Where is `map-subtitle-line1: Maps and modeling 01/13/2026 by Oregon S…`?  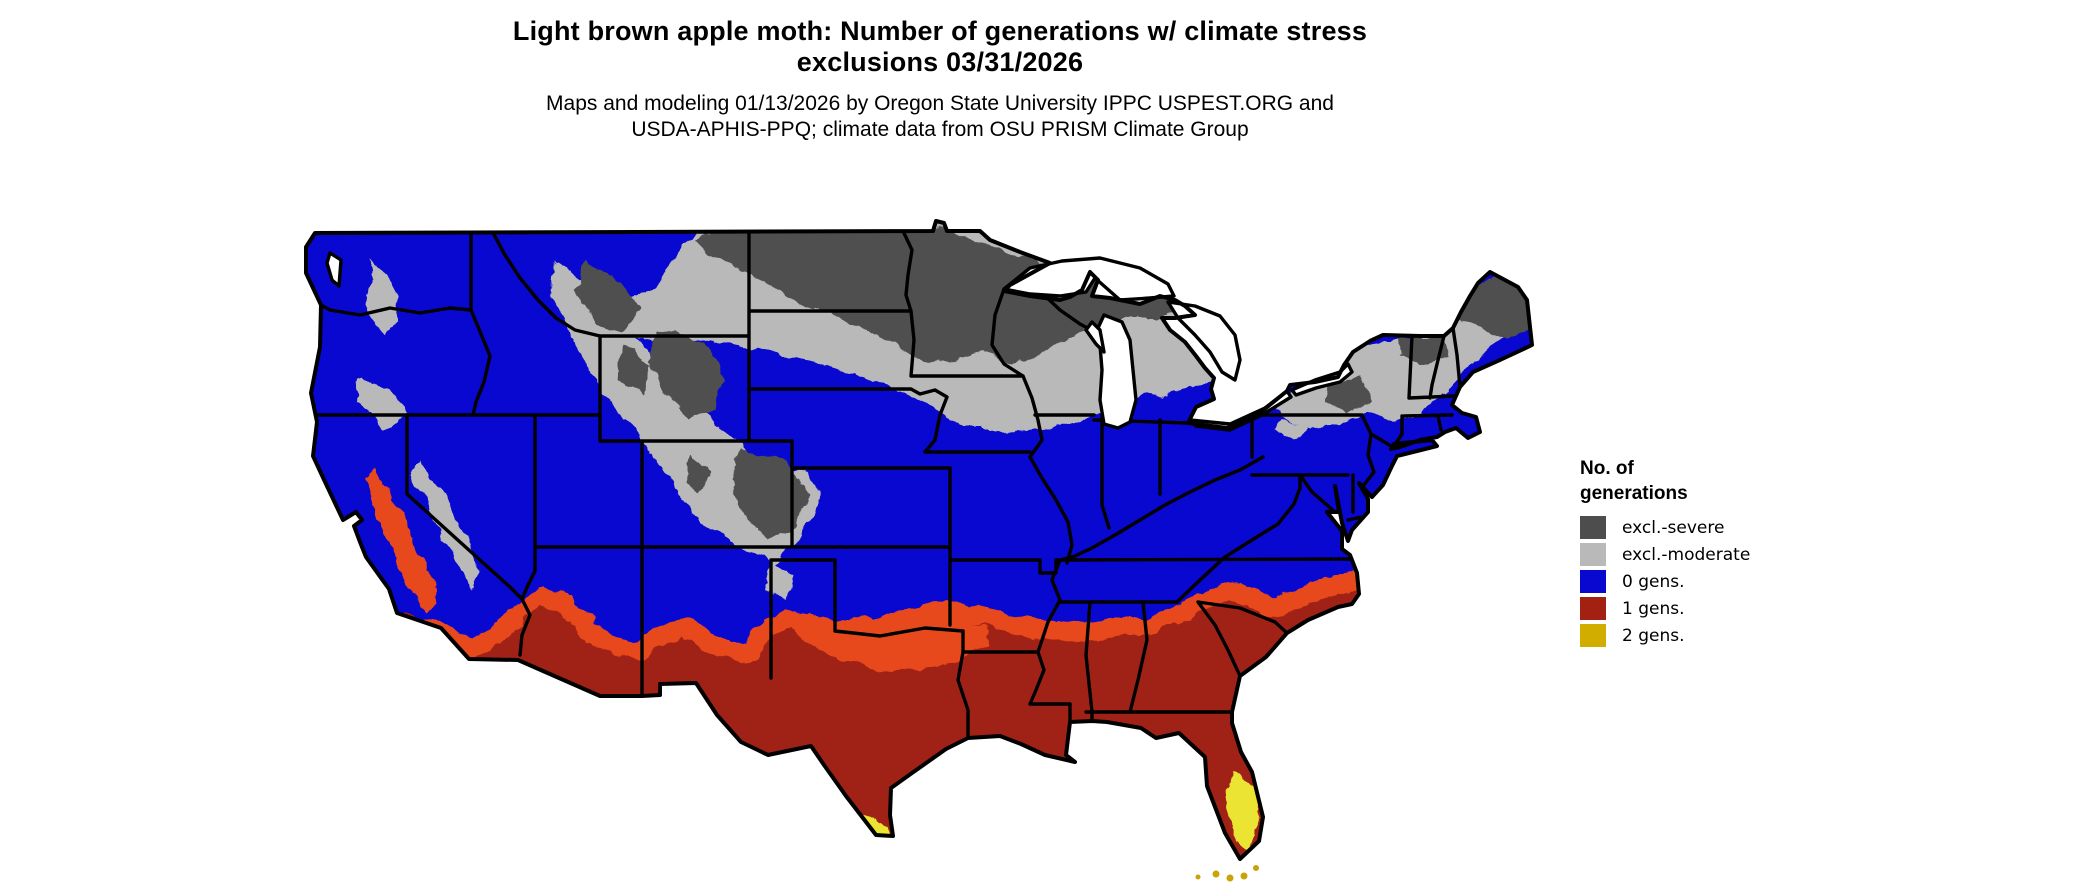
map-subtitle-line1: Maps and modeling 01/13/2026 by Oregon S… is located at coordinates (940, 103).